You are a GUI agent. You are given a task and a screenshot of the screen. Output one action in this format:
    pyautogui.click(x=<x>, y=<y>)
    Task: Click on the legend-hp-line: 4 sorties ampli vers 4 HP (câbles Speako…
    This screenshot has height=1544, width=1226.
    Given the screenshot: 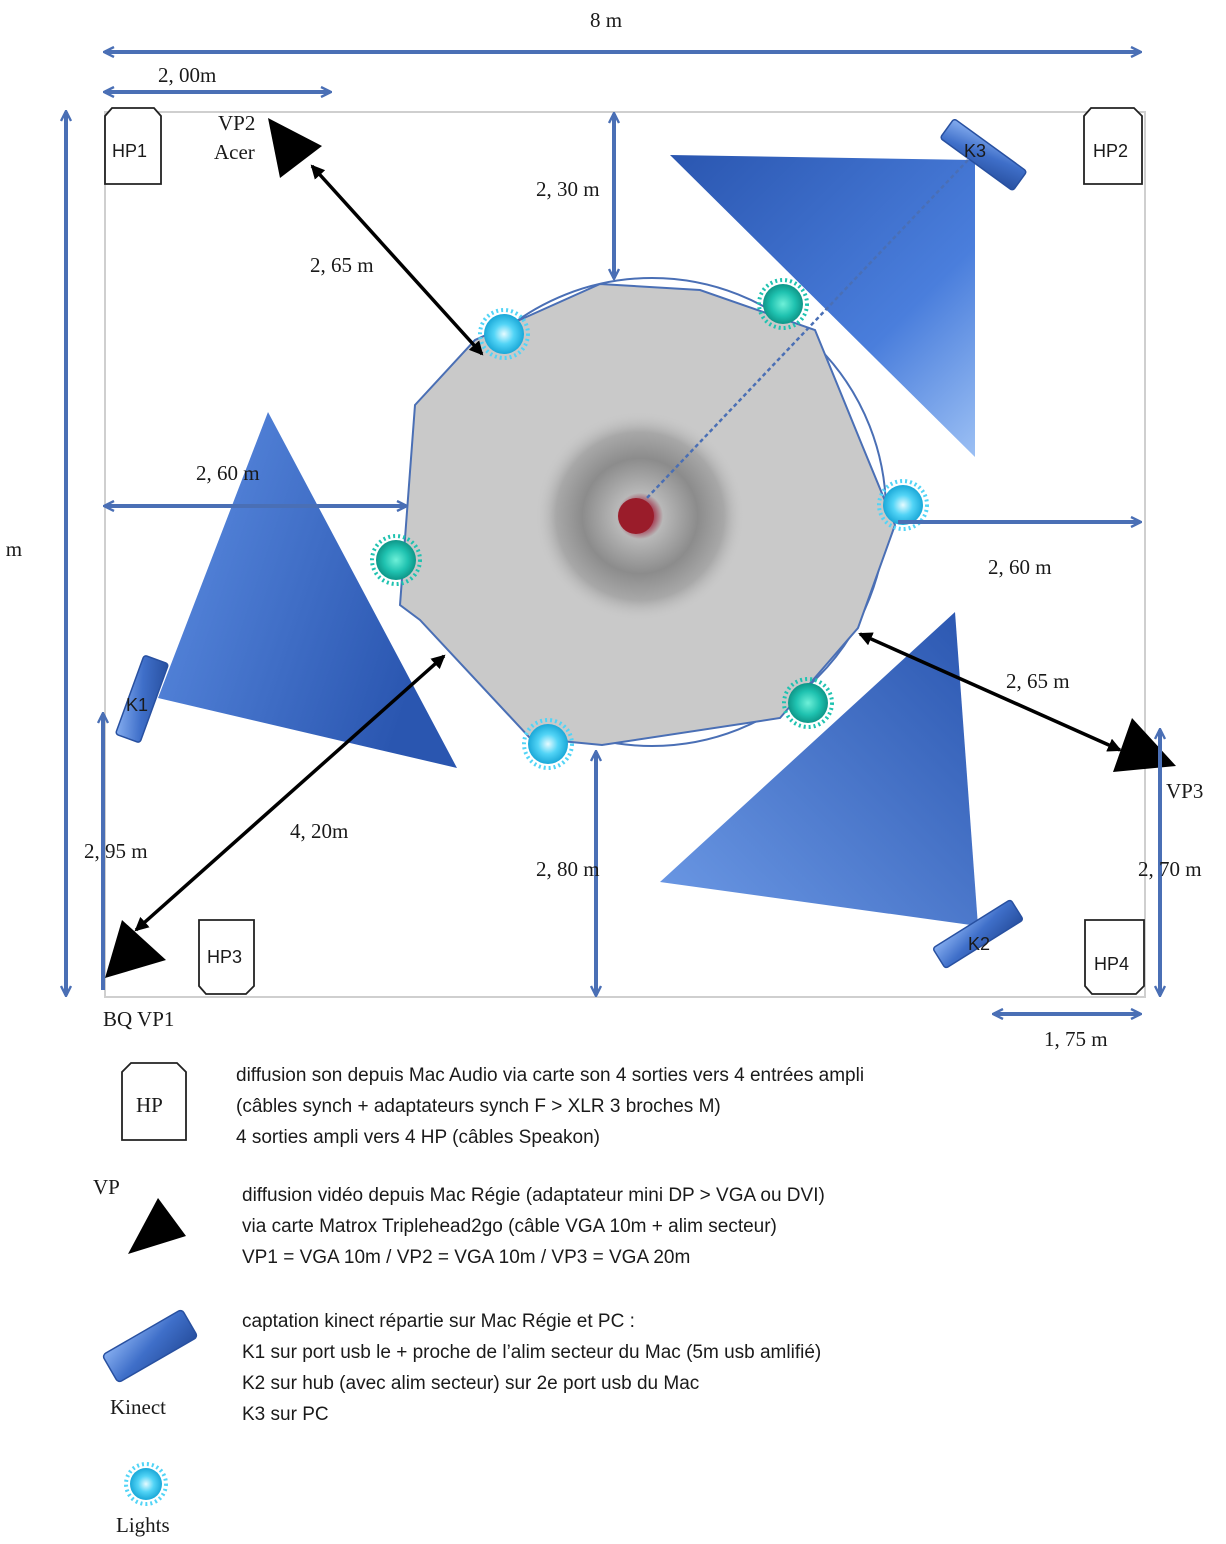 What is the action you would take?
    pyautogui.click(x=418, y=1137)
    